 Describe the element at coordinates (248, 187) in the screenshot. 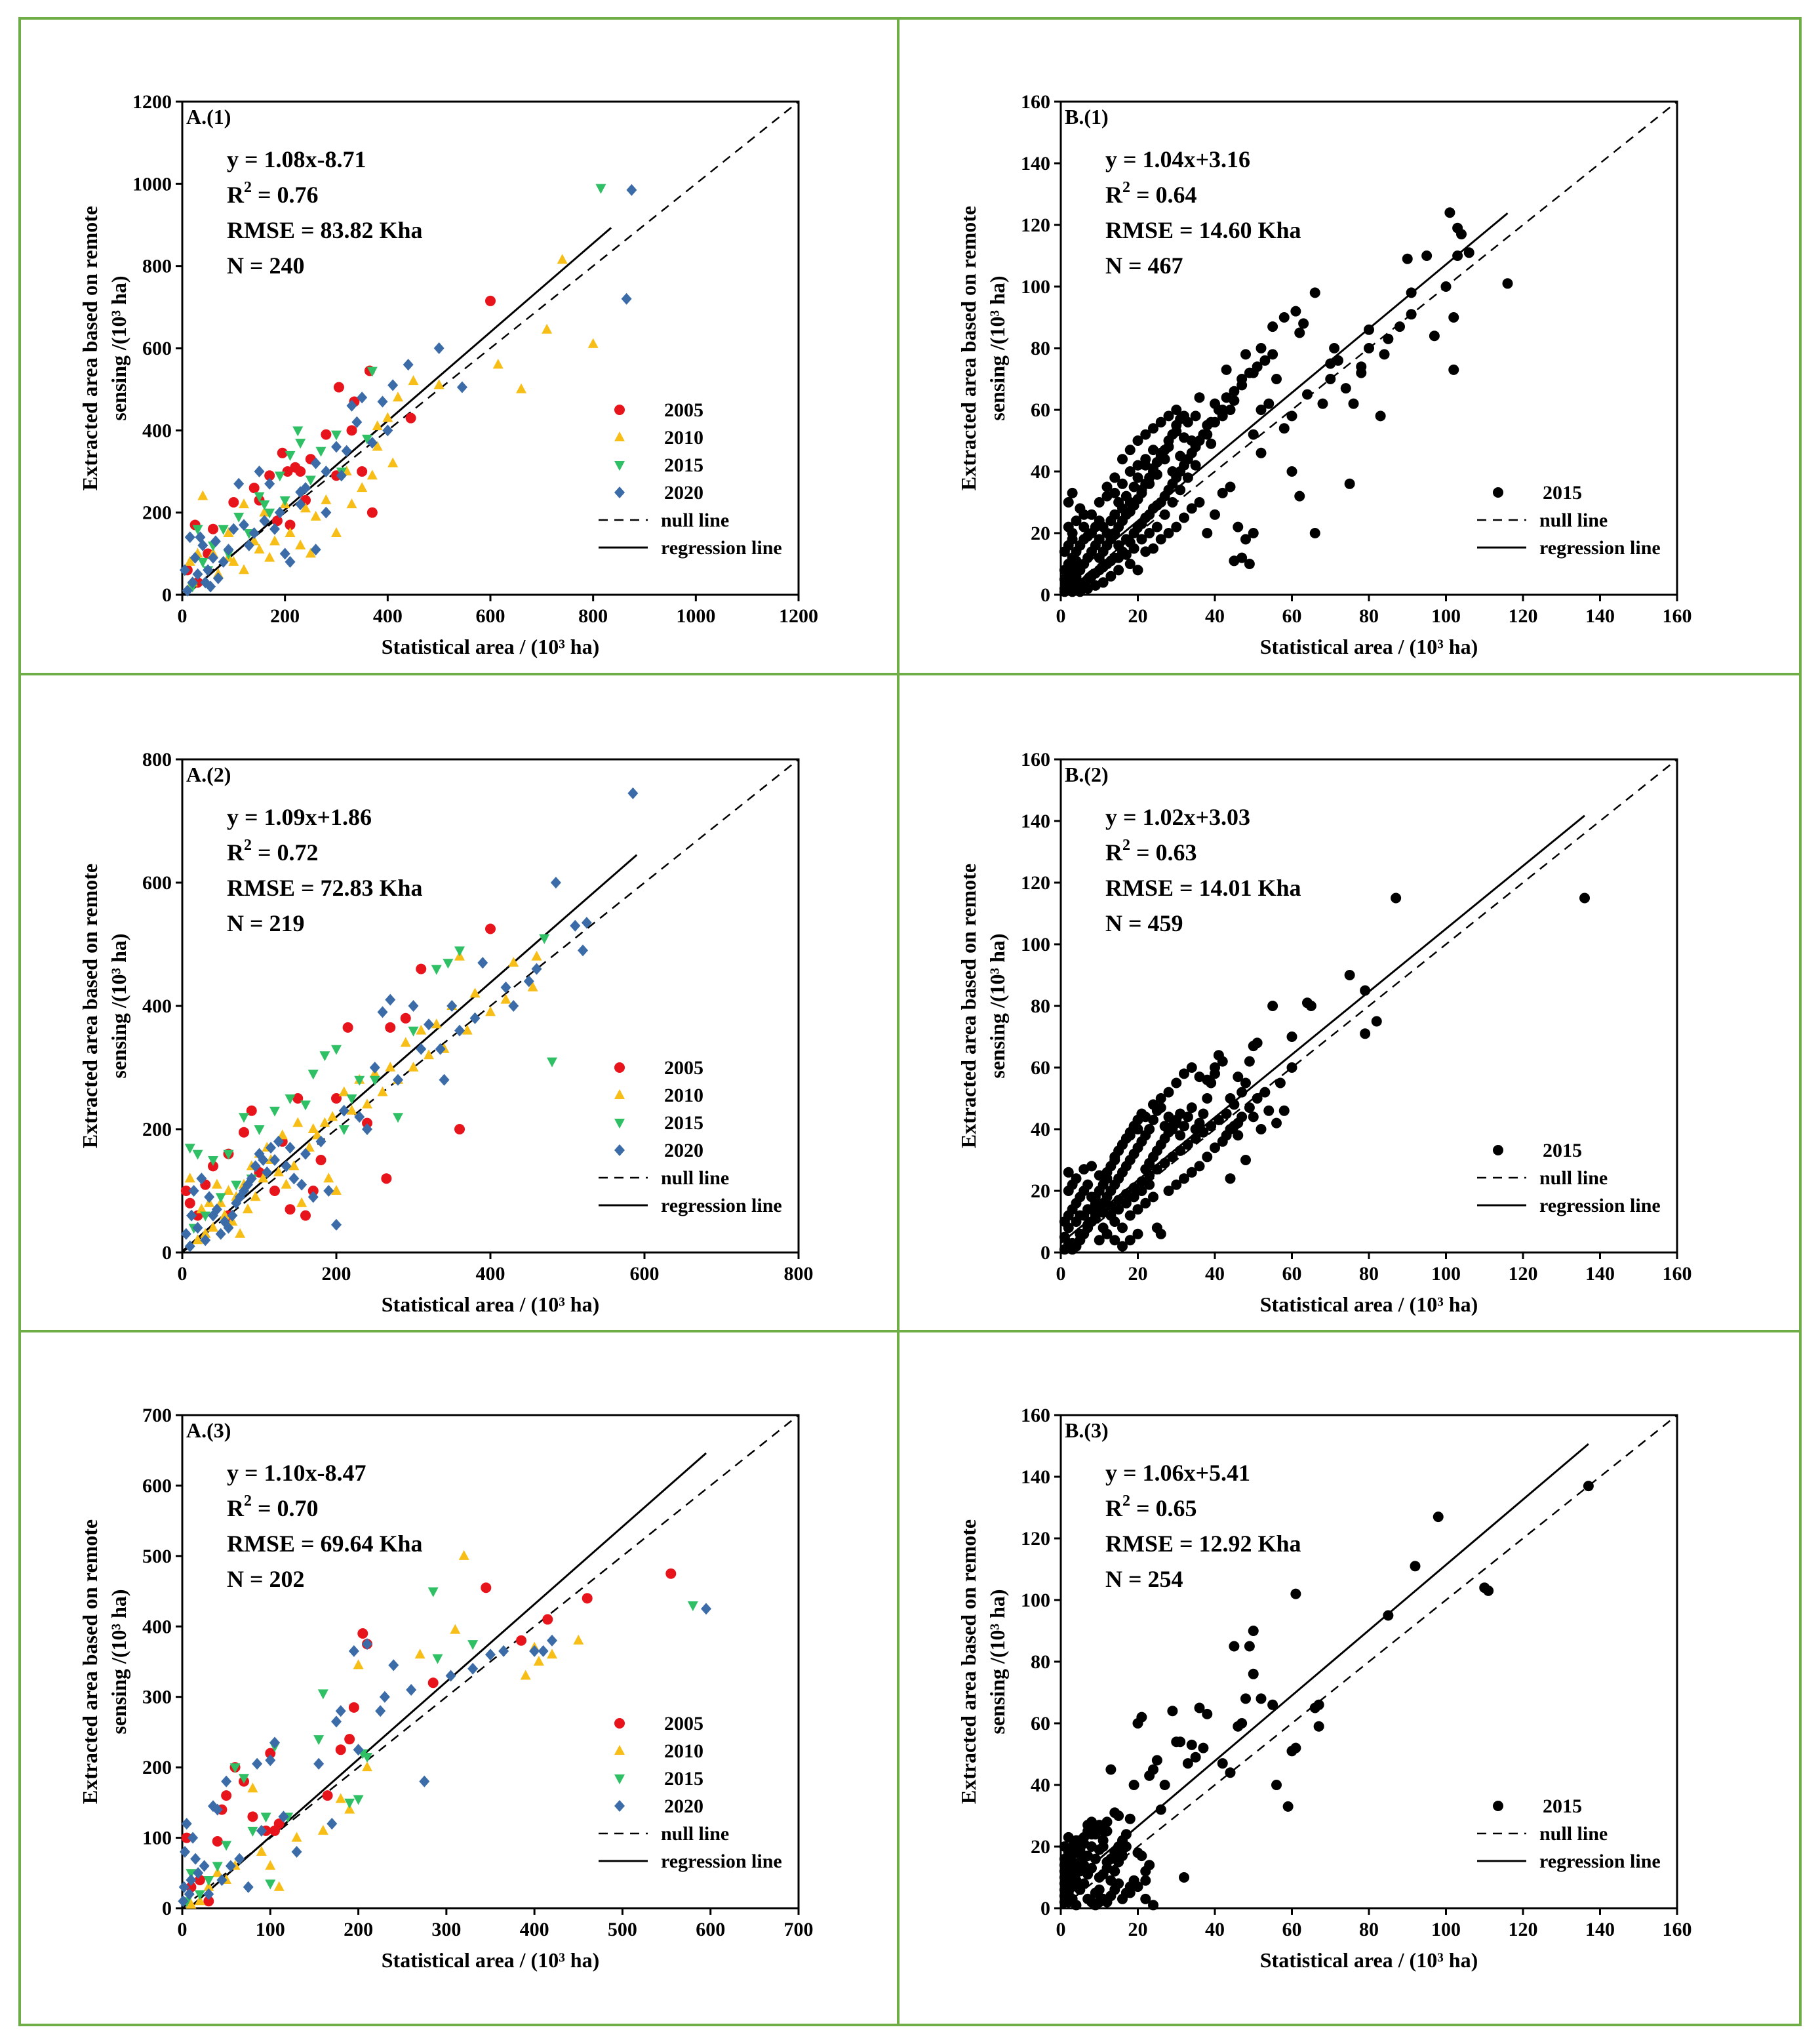

I see `r2-superscript: 2` at that location.